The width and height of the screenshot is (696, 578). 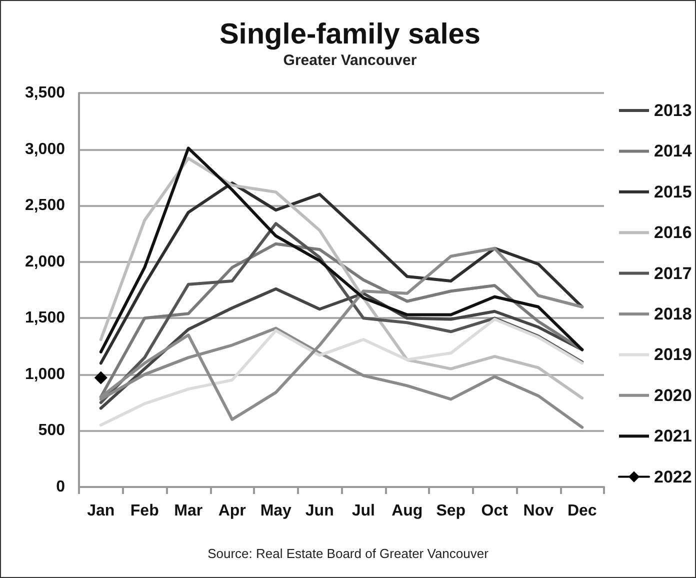 I want to click on x-tick-label: Oct, so click(x=495, y=511).